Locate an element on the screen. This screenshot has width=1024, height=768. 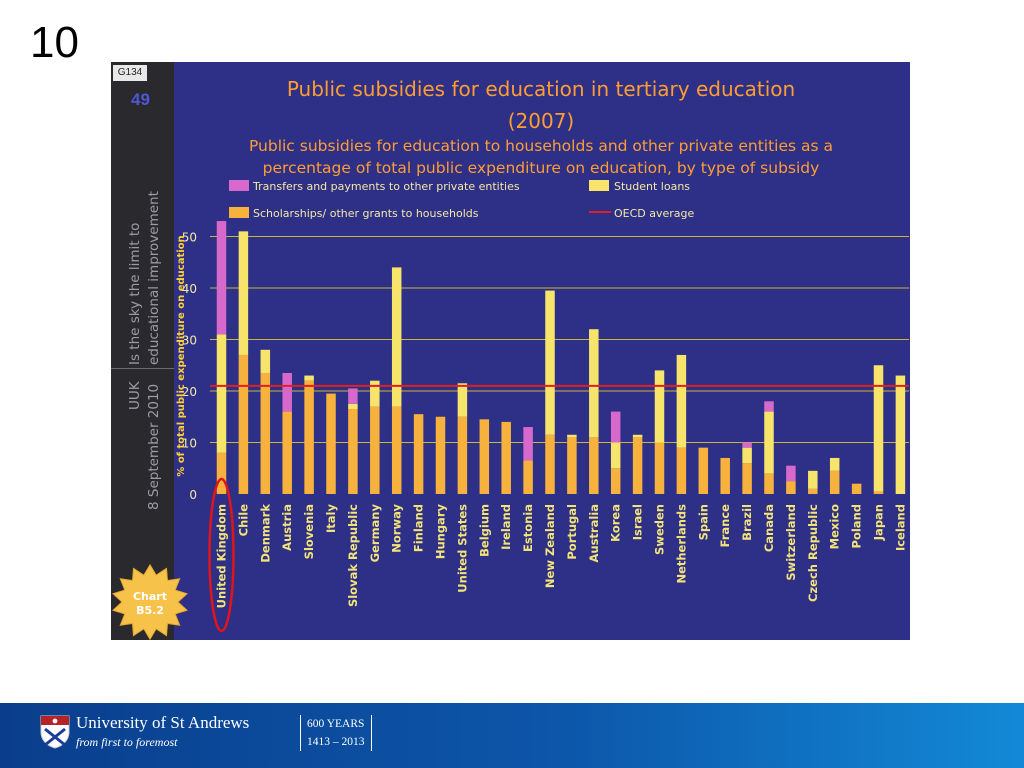
figure-code-label: G134 is located at coordinates (130, 73).